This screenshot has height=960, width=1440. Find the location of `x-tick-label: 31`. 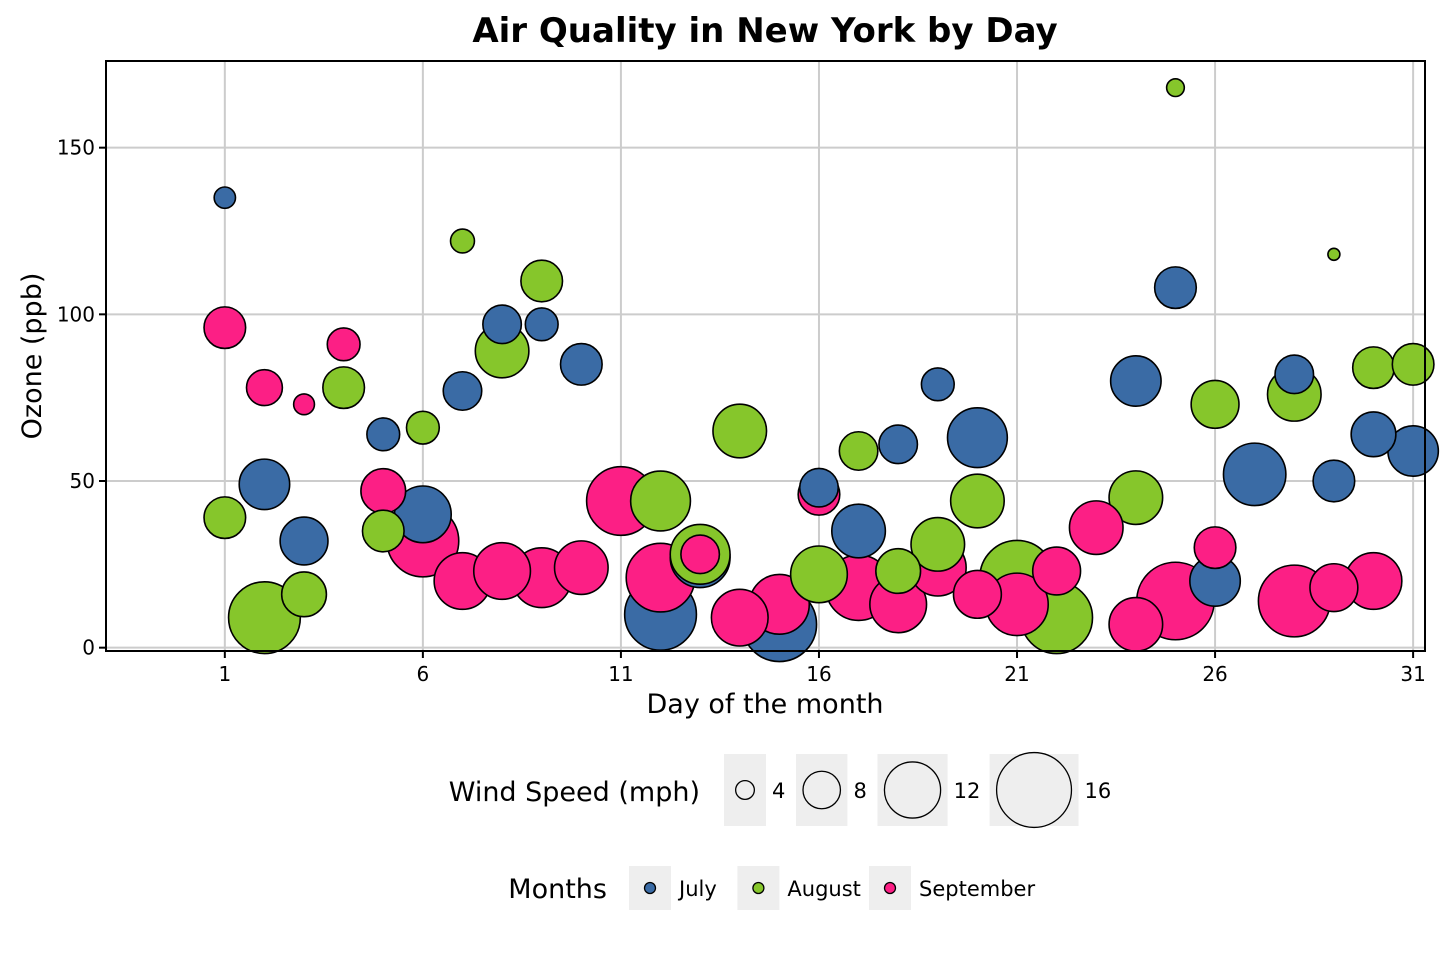

x-tick-label: 31 is located at coordinates (1412, 674).